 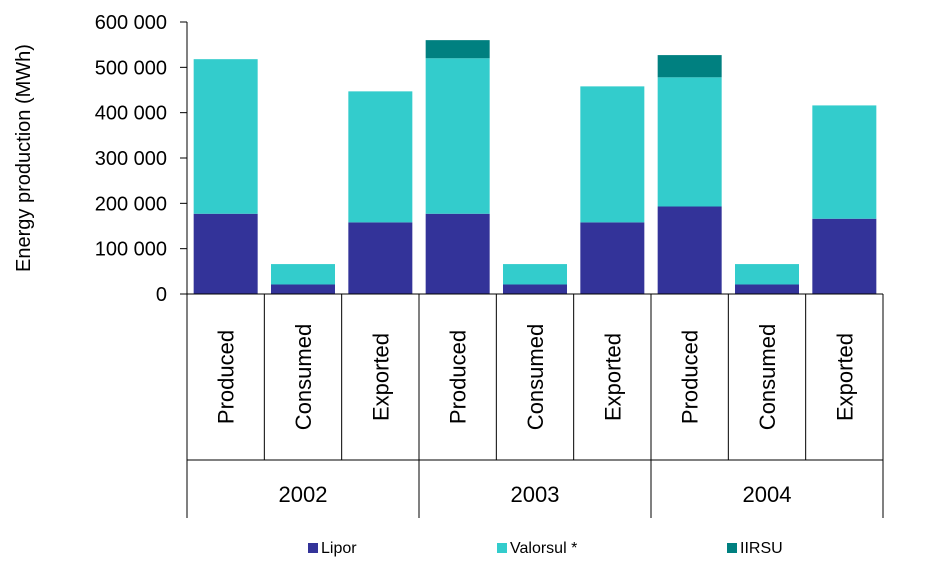 I want to click on legend-label: Valorsul *, so click(x=543, y=548).